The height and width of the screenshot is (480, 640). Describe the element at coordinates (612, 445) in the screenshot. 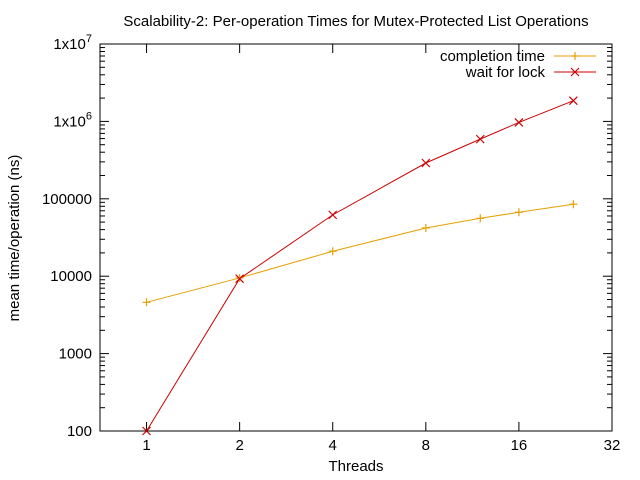

I see `x-tick-label: 32` at that location.